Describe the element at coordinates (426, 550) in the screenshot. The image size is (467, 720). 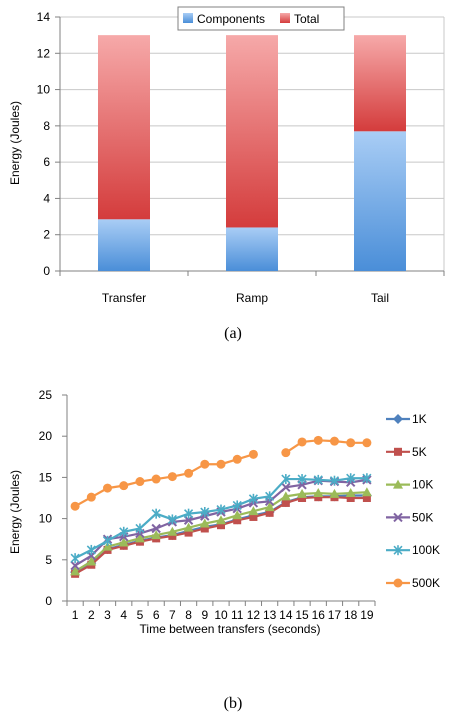
I see `legend-label-100k: 100K` at that location.